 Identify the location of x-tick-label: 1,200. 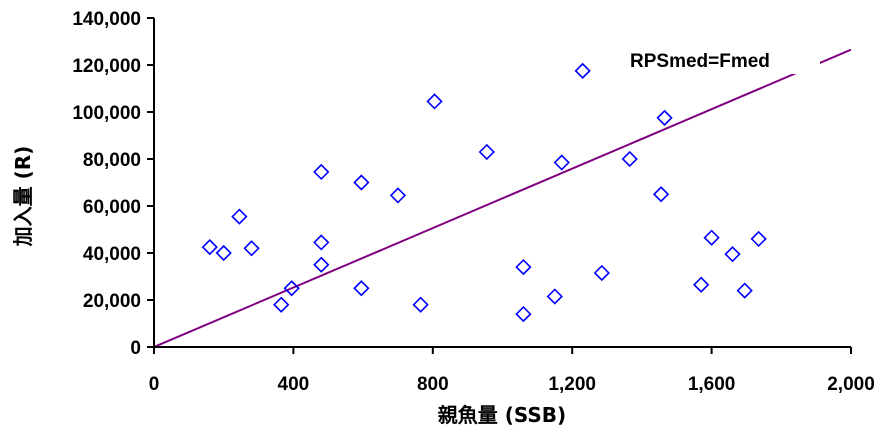
(572, 384).